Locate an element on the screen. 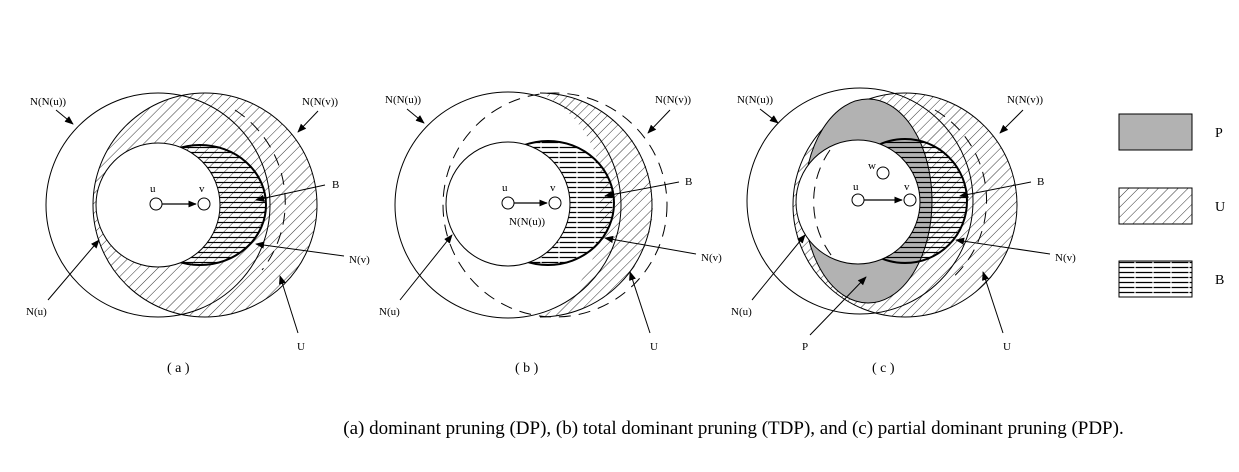  dashed-arc-left is located at coordinates (824, 205).